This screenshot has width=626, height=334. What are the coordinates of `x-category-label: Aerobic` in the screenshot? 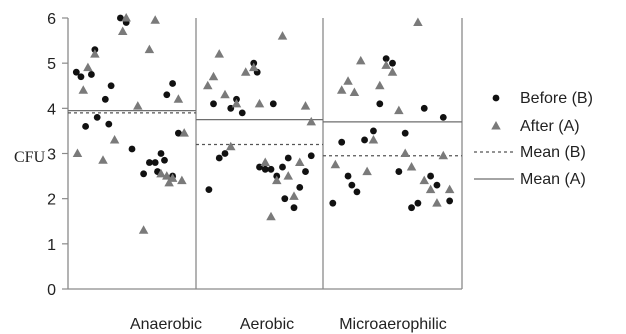 It's located at (267, 324).